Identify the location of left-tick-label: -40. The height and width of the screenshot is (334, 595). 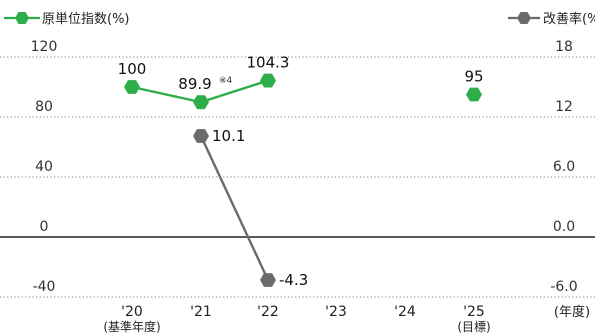
(44, 287).